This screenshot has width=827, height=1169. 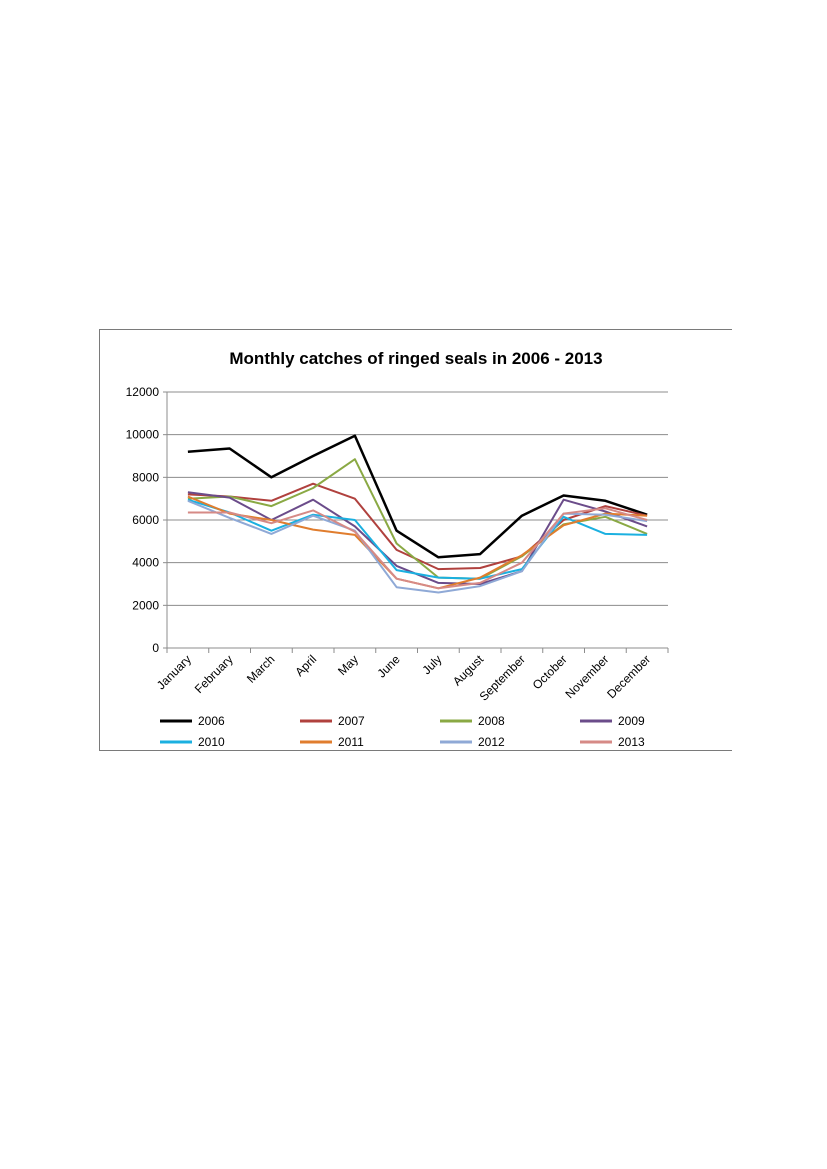 I want to click on x-tick-label: October, so click(x=550, y=672).